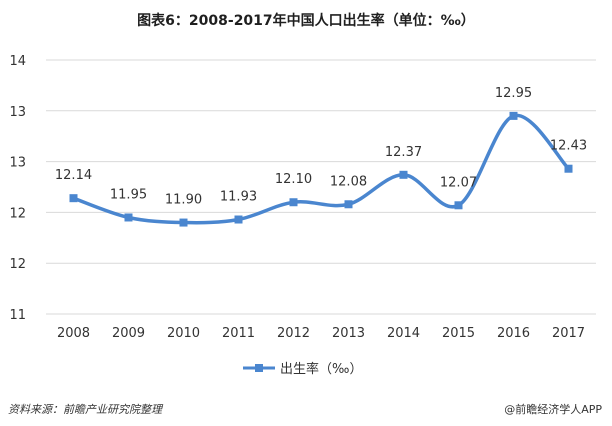 The width and height of the screenshot is (612, 426). I want to click on y-tick-label: 14, so click(17, 61).